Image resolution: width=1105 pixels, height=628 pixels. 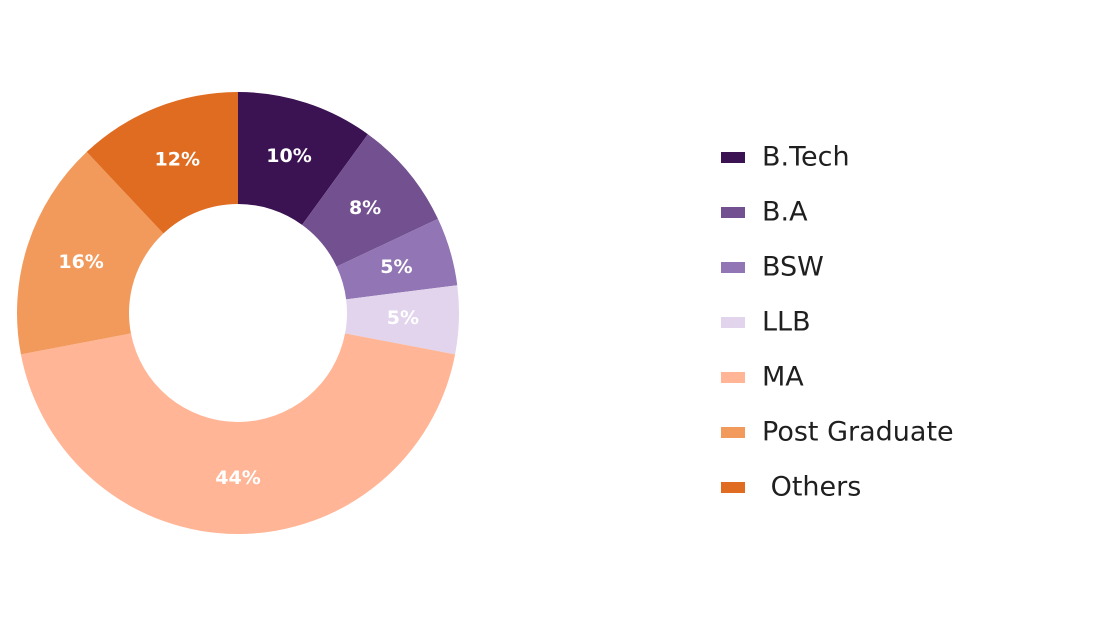 What do you see at coordinates (365, 208) in the screenshot?
I see `slice-label-b-a: 8%` at bounding box center [365, 208].